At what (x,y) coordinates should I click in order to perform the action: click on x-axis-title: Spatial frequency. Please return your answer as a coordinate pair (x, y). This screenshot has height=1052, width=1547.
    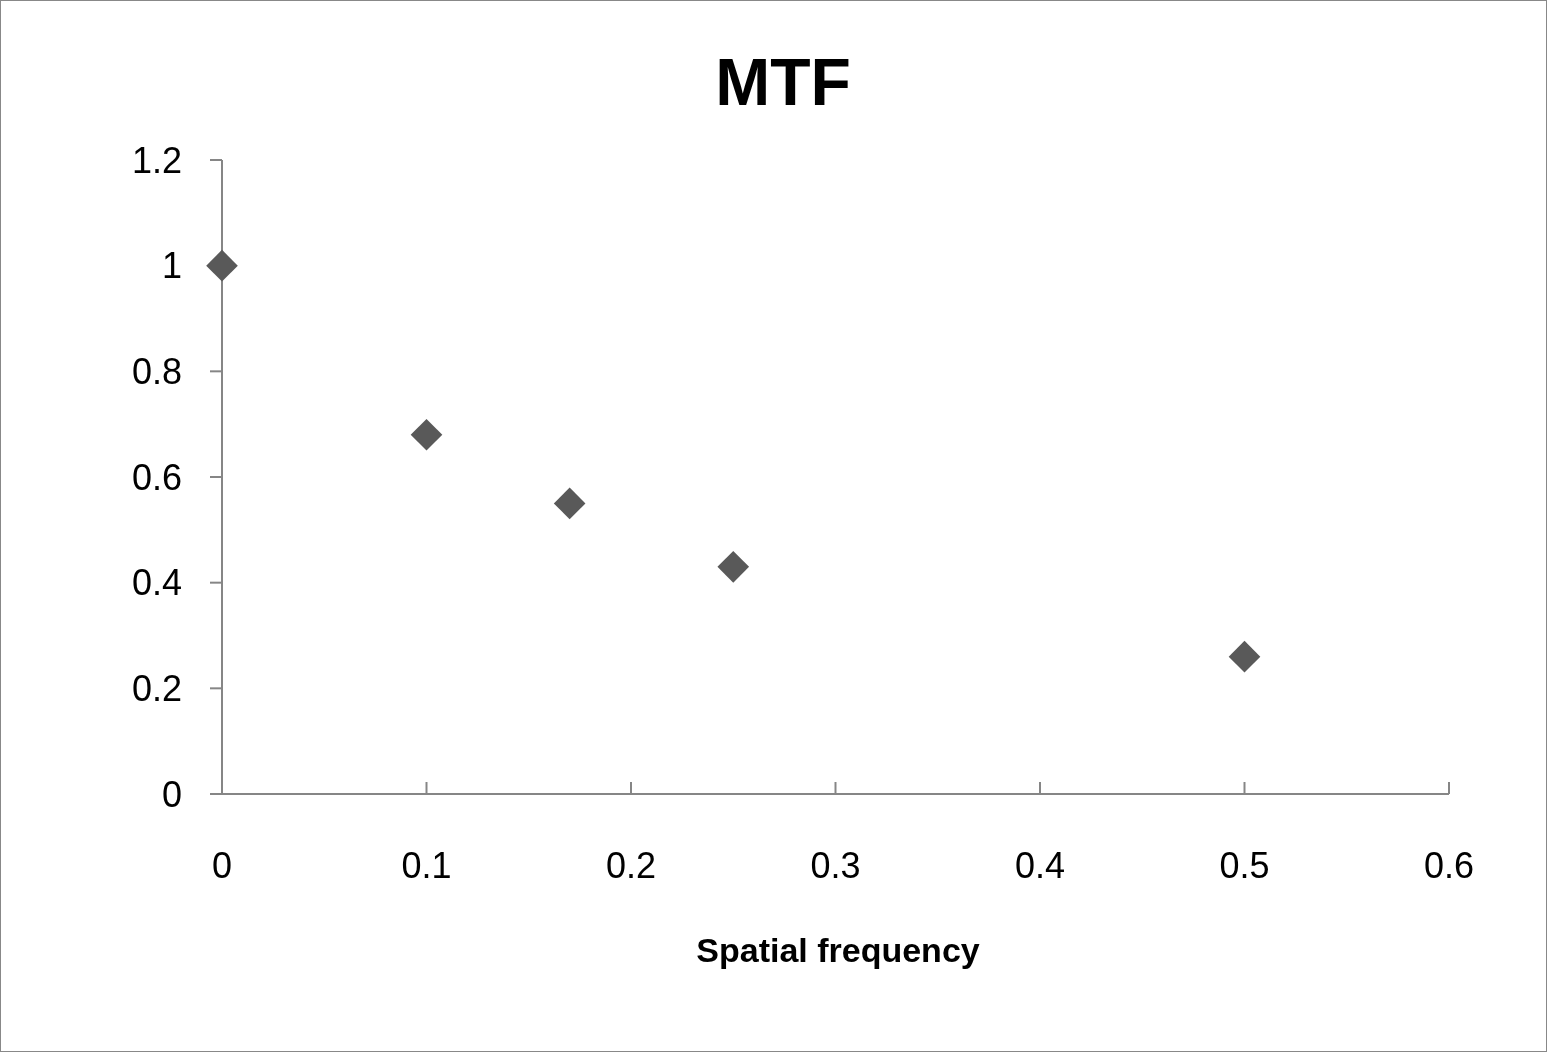
    Looking at the image, I should click on (838, 950).